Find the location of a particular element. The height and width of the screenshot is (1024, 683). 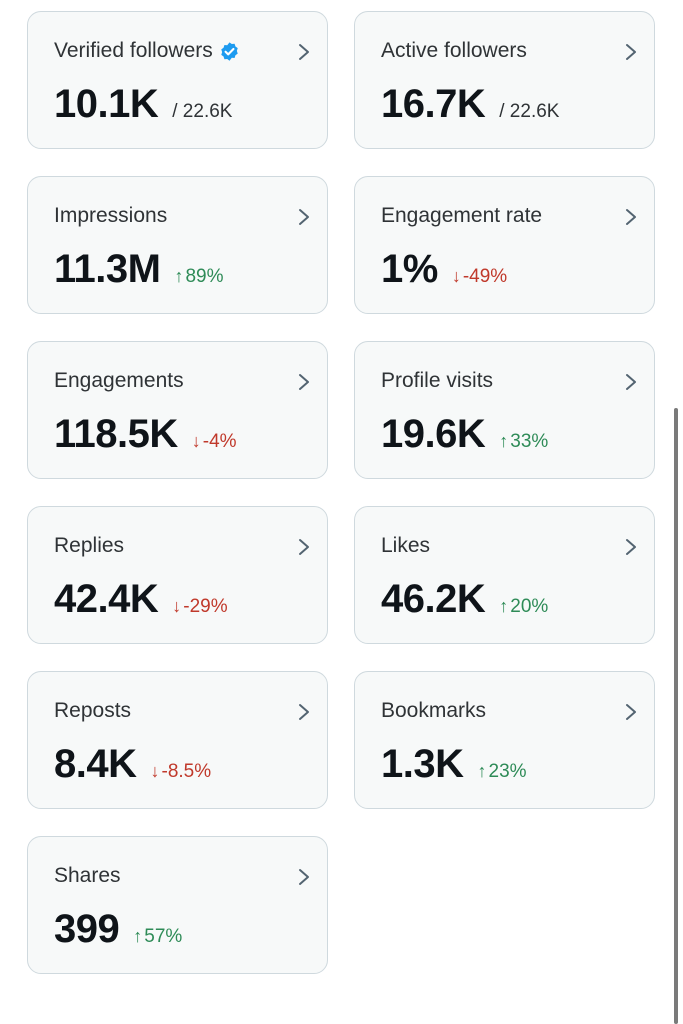

metric-title: Profile visits is located at coordinates (437, 381).